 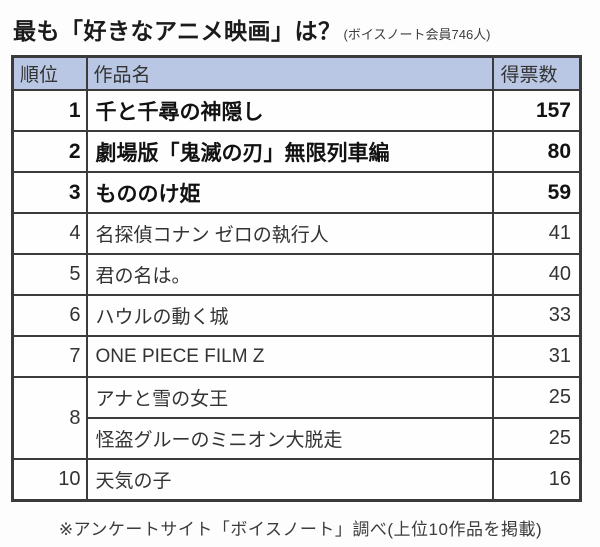 What do you see at coordinates (289, 479) in the screenshot?
I see `movie-title-cell: 天気の子` at bounding box center [289, 479].